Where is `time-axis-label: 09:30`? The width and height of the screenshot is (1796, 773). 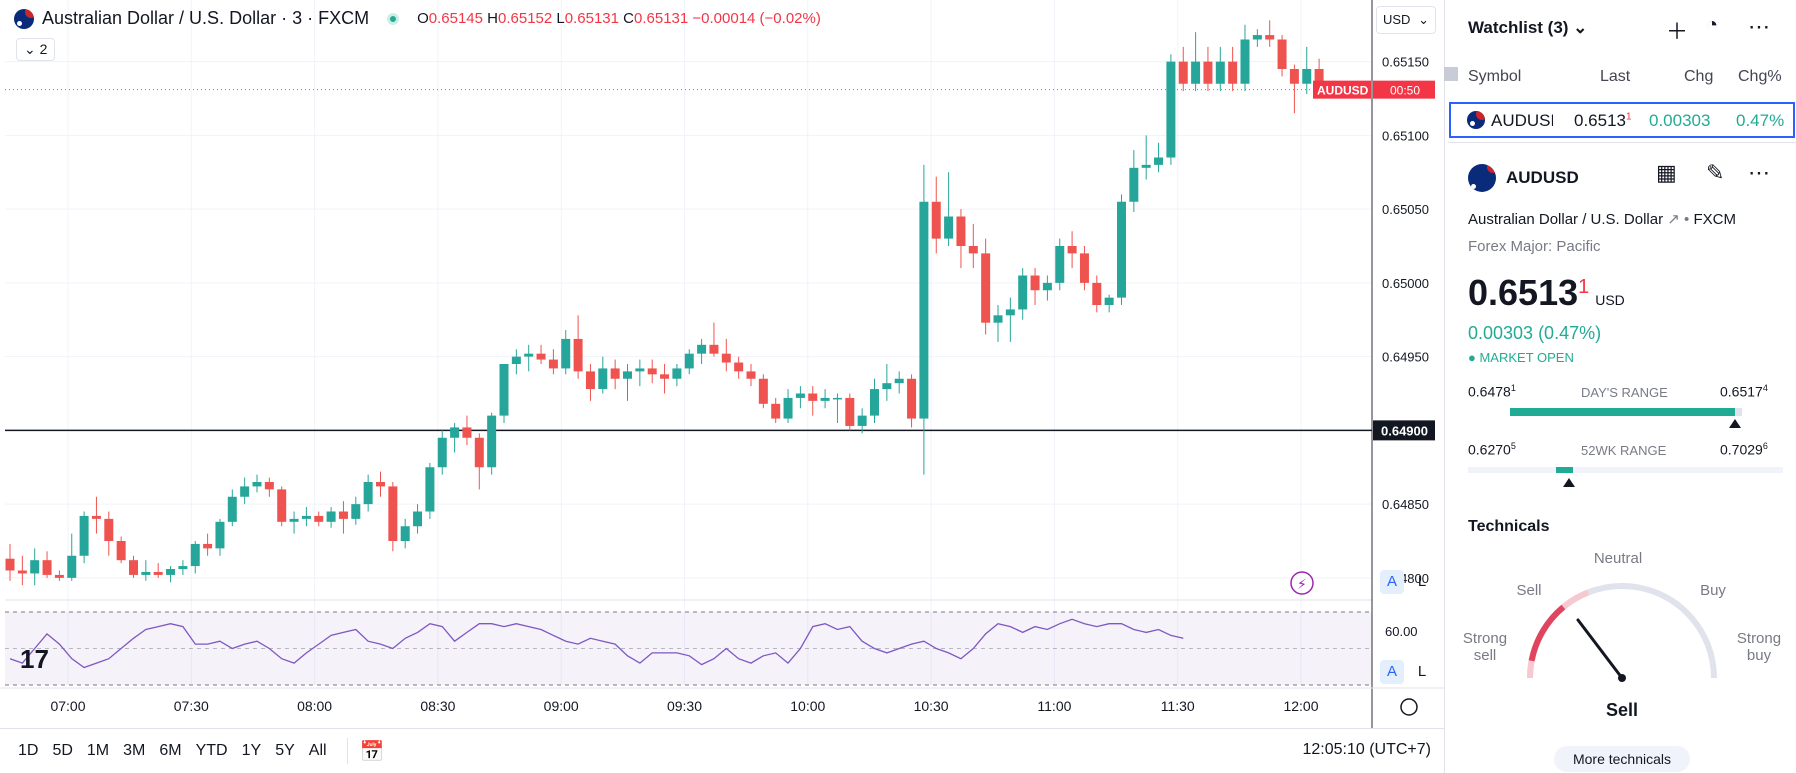
time-axis-label: 09:30 is located at coordinates (684, 706).